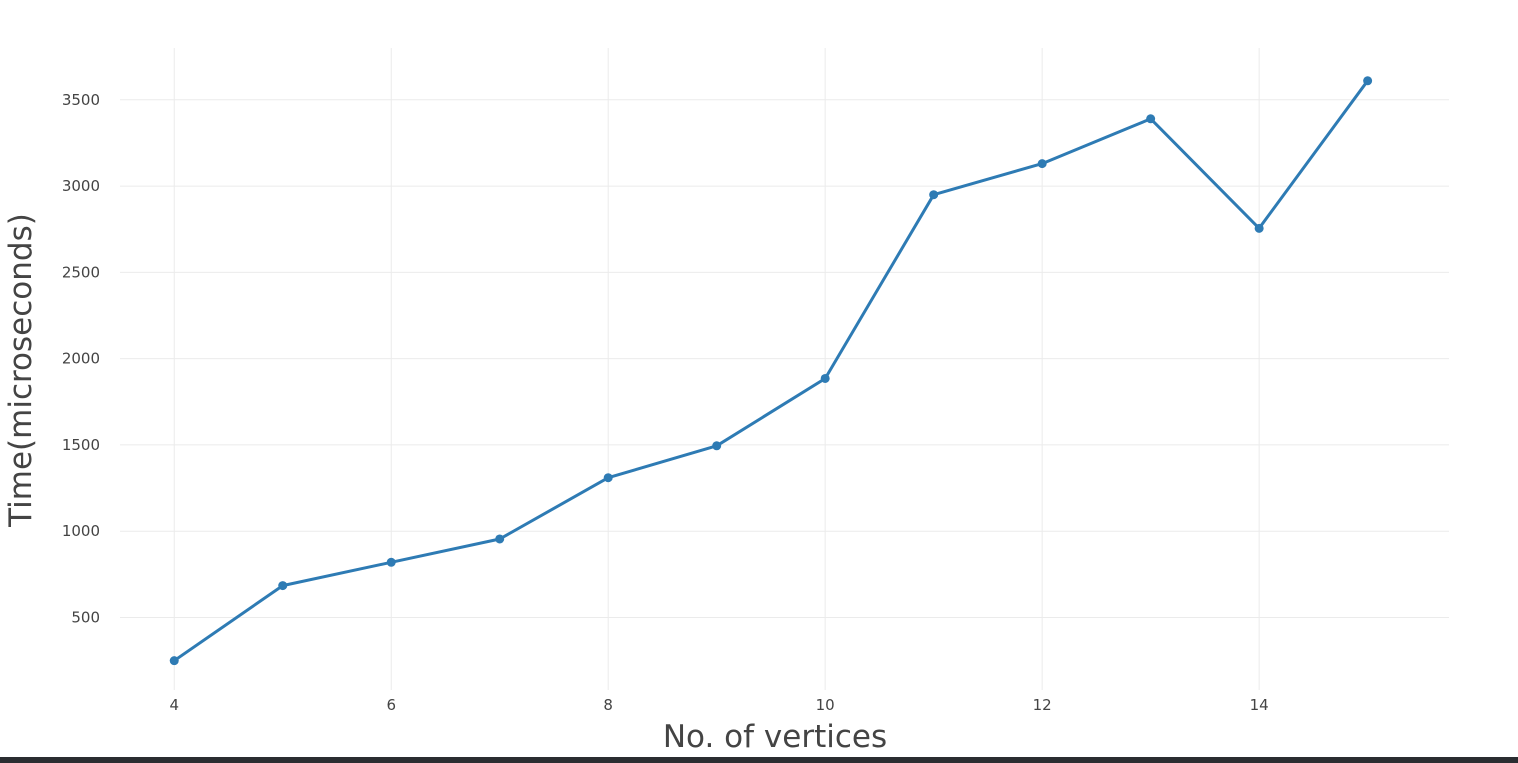 Image resolution: width=1518 pixels, height=763 pixels. I want to click on y-axis-title: Time(microseconds), so click(21, 370).